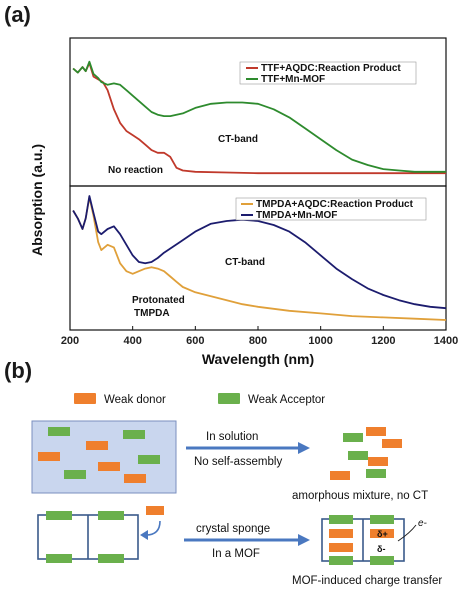 This screenshot has height=593, width=474. Describe the element at coordinates (367, 581) in the screenshot. I see `result2-label: MOF-induced charge transfer` at that location.